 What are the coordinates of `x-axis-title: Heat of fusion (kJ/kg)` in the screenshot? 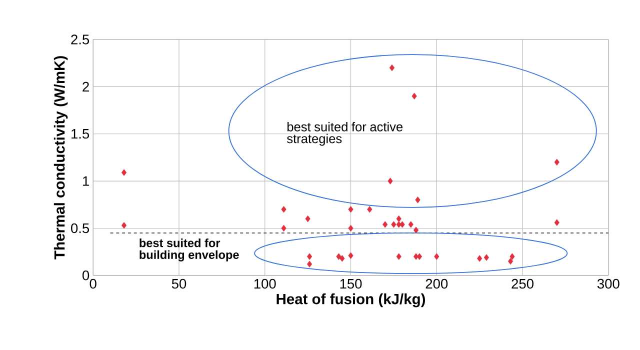 It's located at (351, 300).